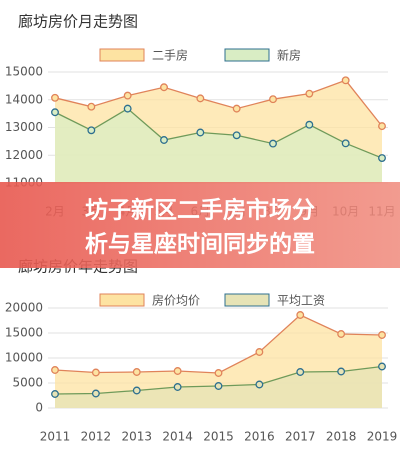 The width and height of the screenshot is (400, 450). Describe the element at coordinates (136, 437) in the screenshot. I see `x-tick-label: 2013` at that location.